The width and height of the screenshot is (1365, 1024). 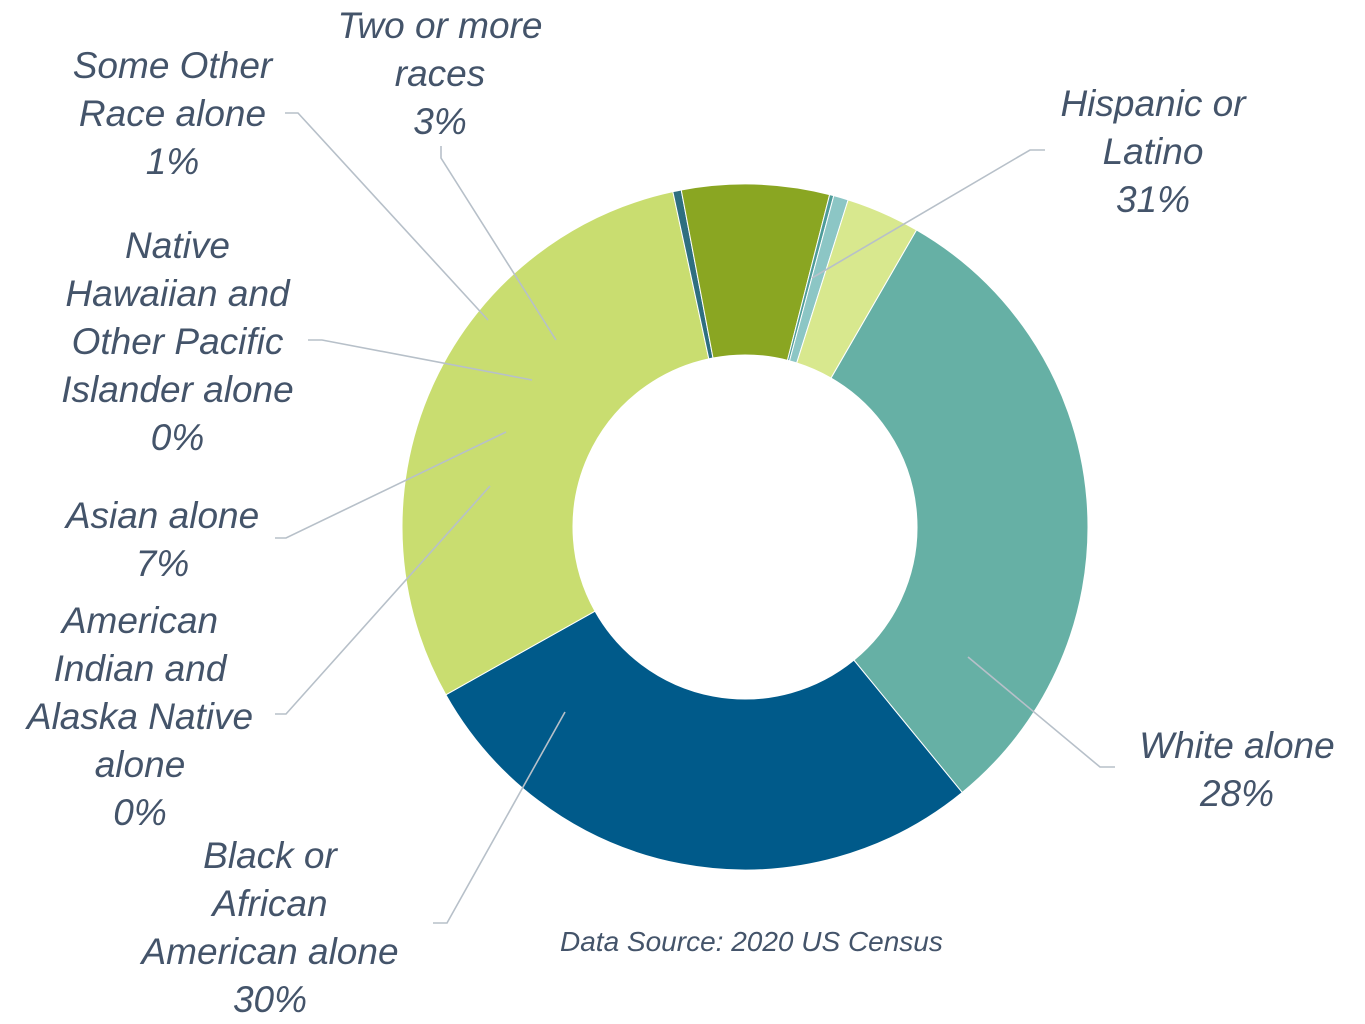 I want to click on label-name-line: White alone, so click(x=1237, y=745).